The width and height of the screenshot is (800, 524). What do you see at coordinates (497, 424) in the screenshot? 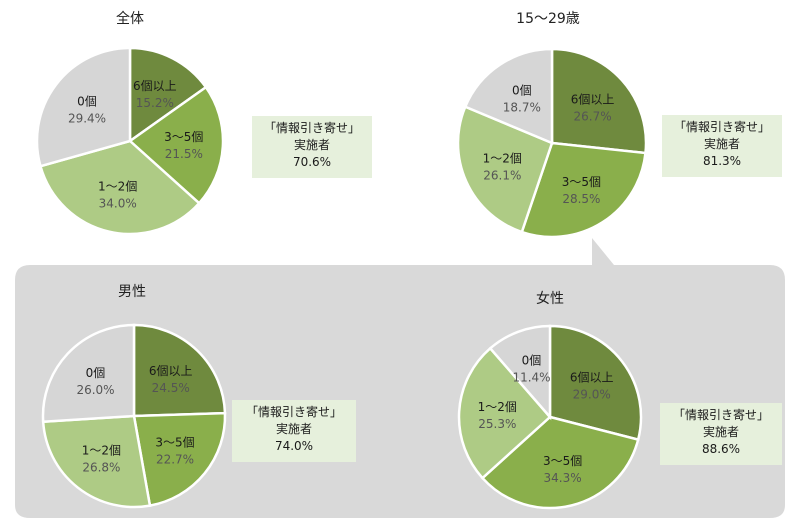
I see `slice-value-one-to-two: 25.3%` at bounding box center [497, 424].